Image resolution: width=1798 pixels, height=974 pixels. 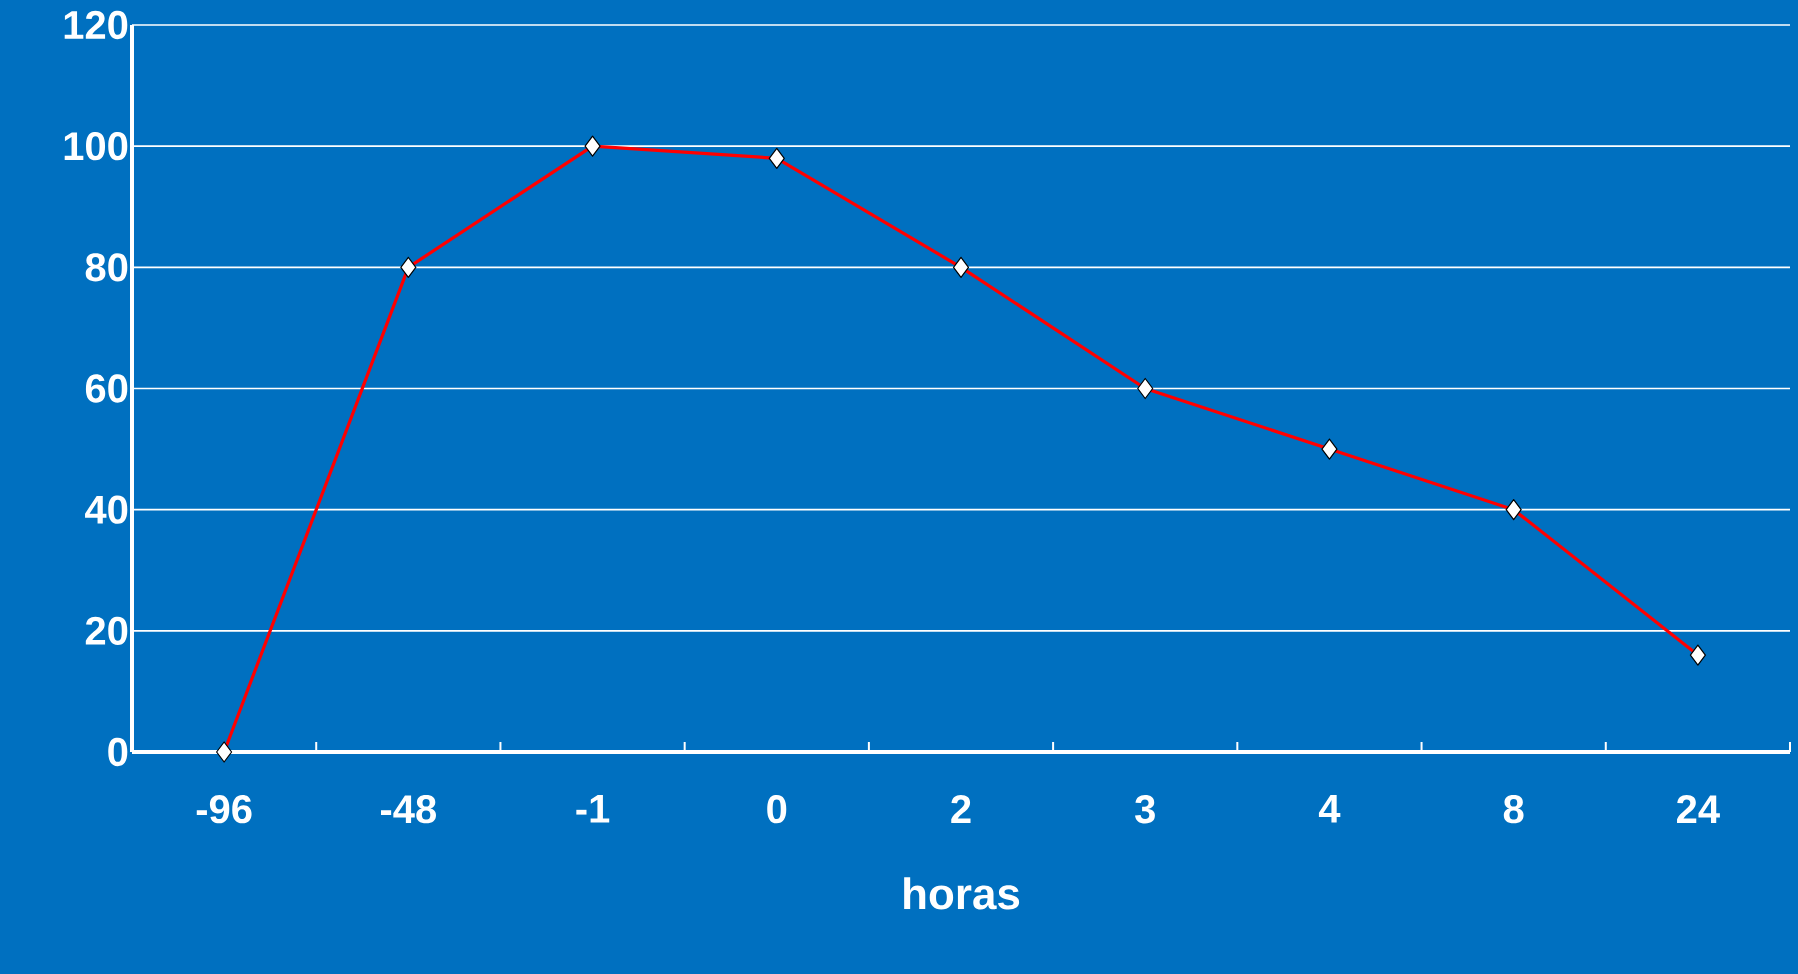 I want to click on y-tick-label: 120, so click(x=96, y=25).